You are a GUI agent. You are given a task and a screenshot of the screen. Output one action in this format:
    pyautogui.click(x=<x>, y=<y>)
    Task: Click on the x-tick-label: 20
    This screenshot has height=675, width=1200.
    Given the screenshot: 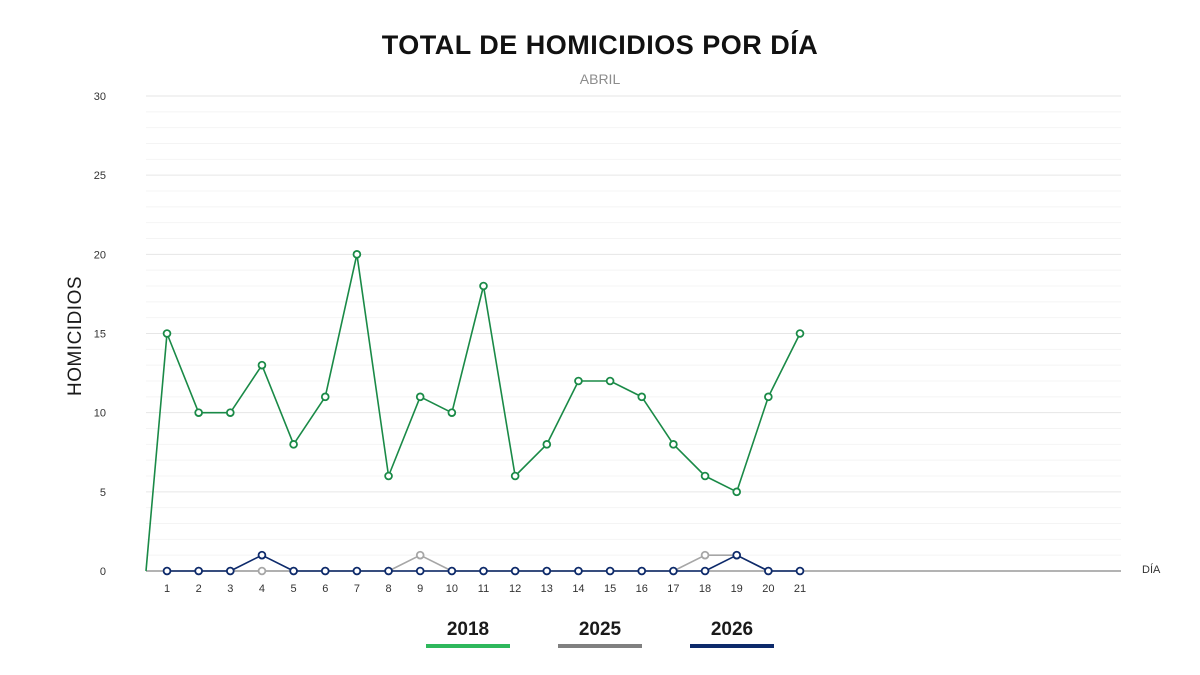 What is the action you would take?
    pyautogui.click(x=768, y=589)
    